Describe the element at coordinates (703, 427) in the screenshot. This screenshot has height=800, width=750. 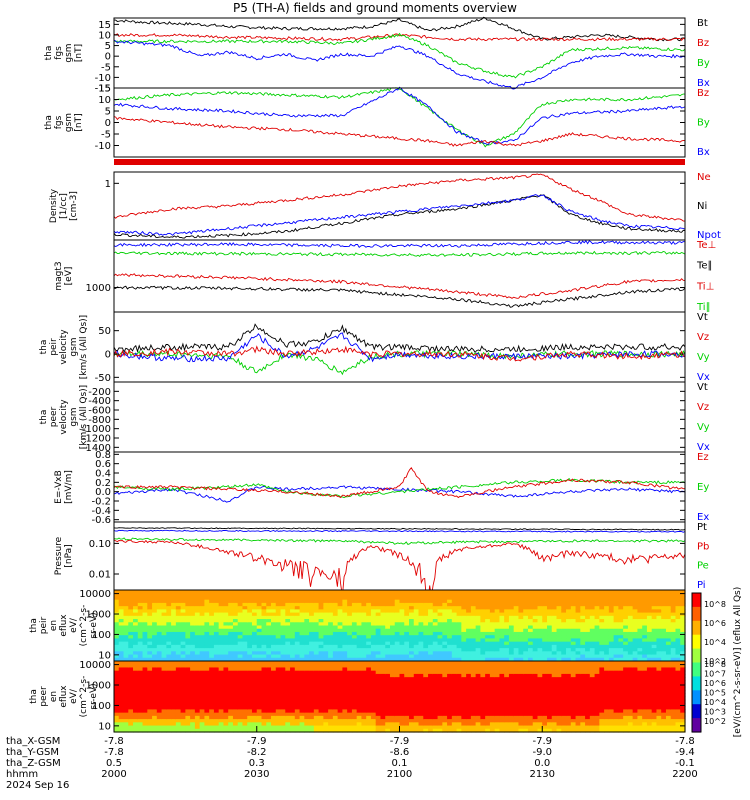
I see `legend-Vy: Vy` at that location.